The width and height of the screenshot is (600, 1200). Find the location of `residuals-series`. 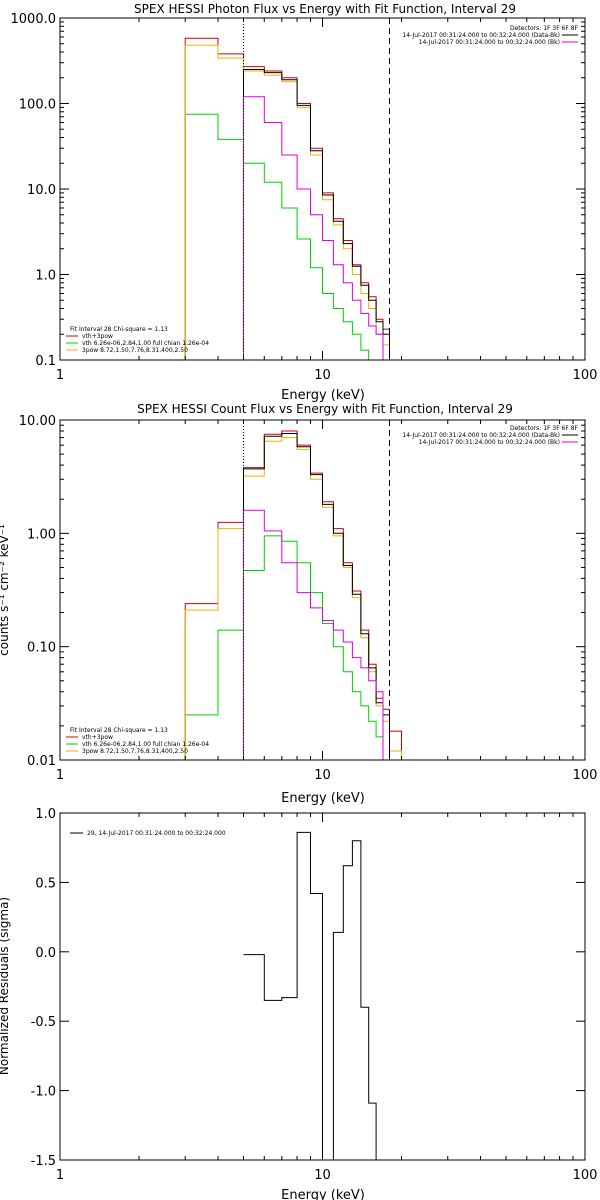

residuals-series is located at coordinates (310, 995).